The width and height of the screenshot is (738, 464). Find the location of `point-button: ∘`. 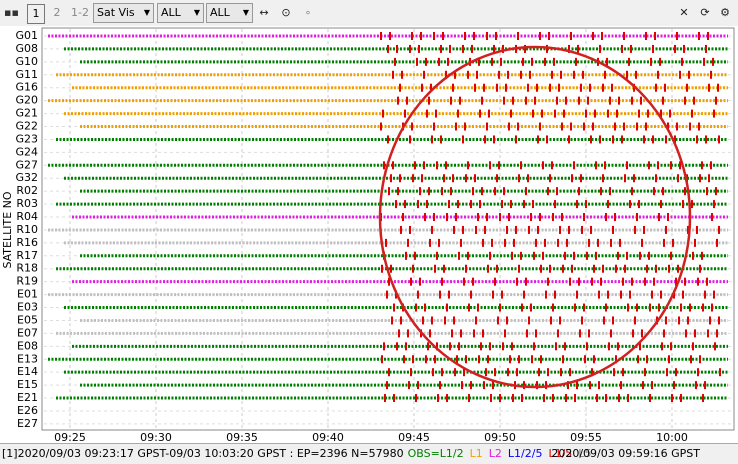

point-button: ∘ is located at coordinates (308, 12).